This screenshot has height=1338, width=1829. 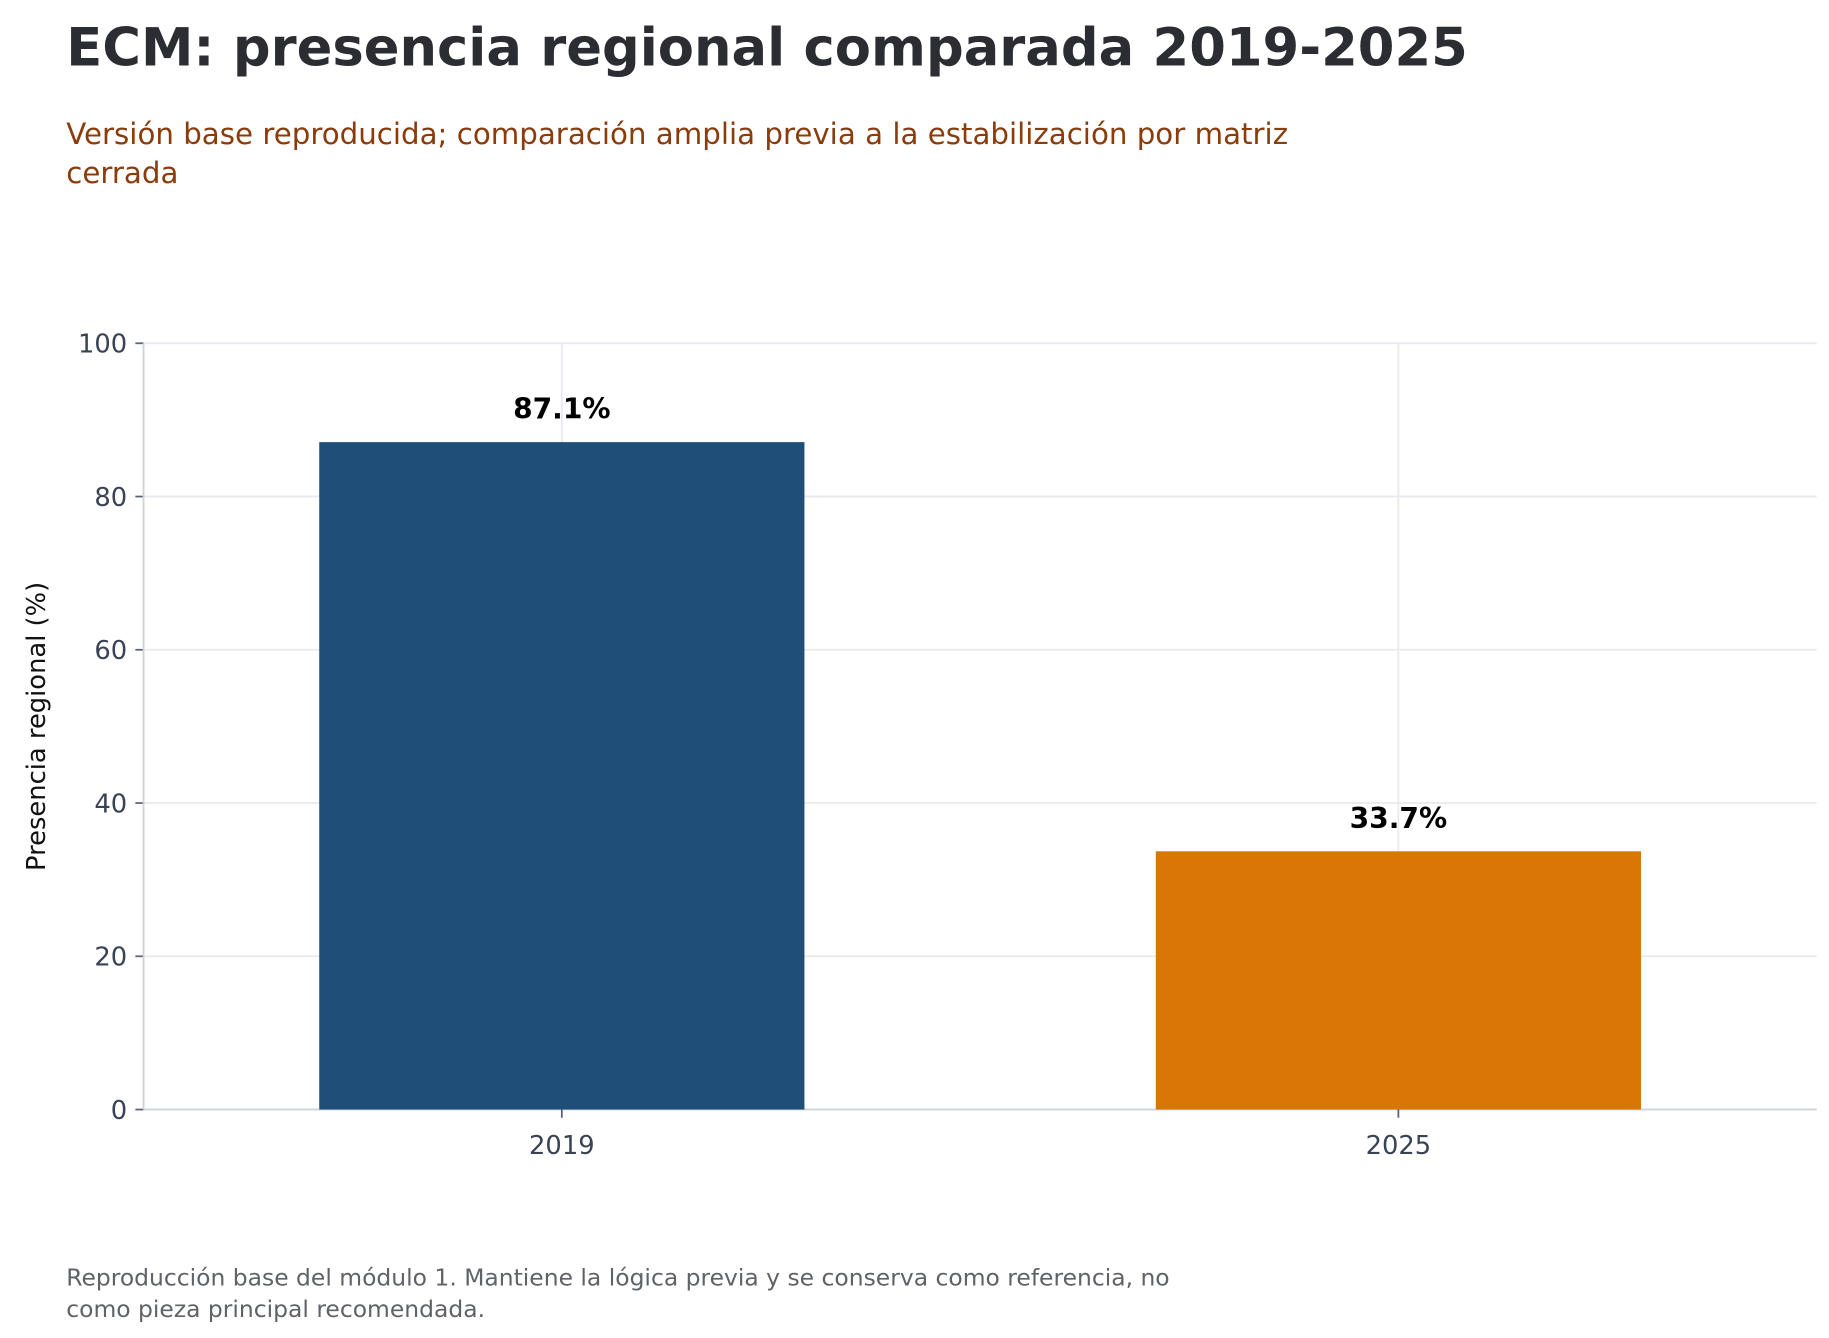 What do you see at coordinates (562, 1146) in the screenshot?
I see `x-tick-label: 2019` at bounding box center [562, 1146].